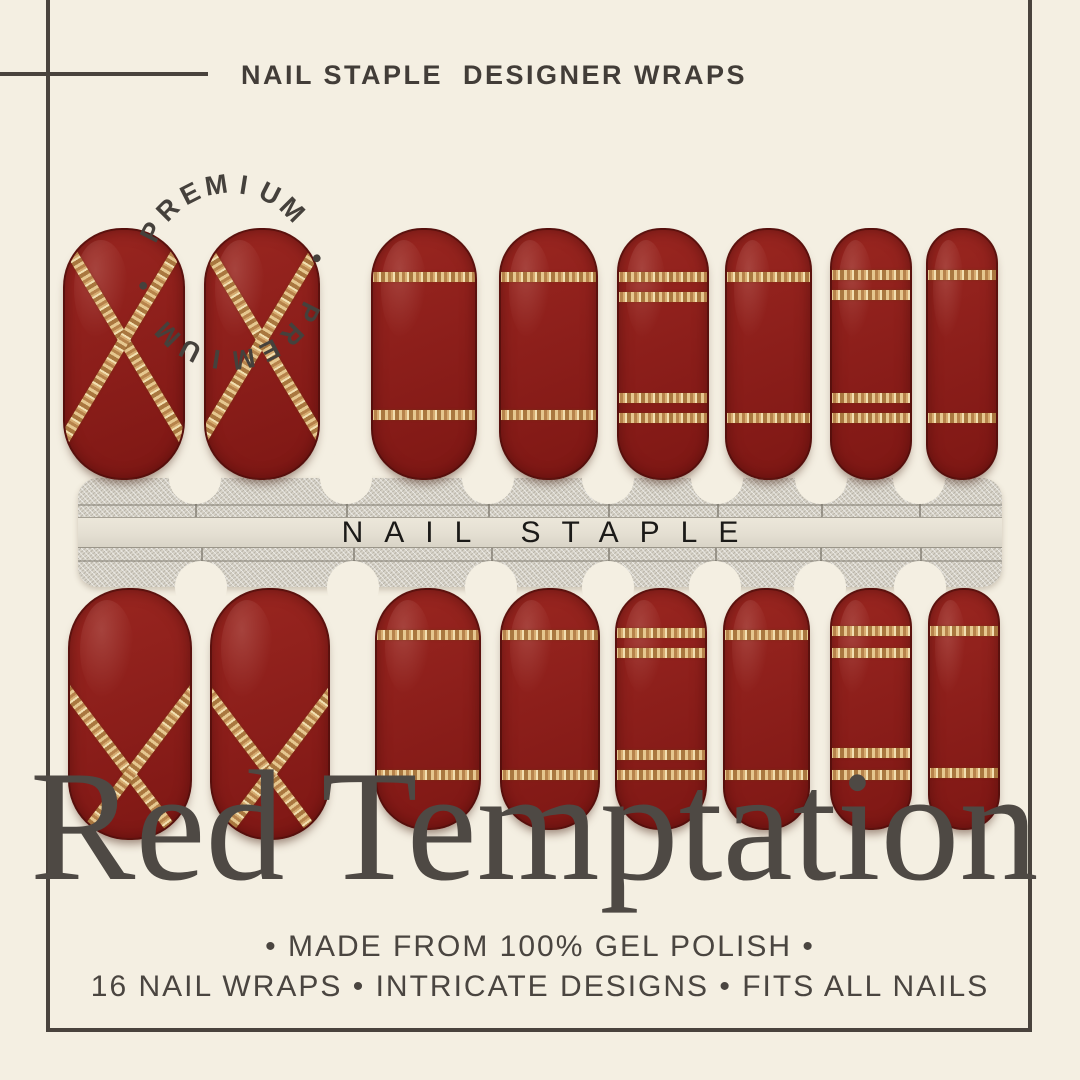 The height and width of the screenshot is (1080, 1080). I want to click on badge-char: R, so click(168, 210).